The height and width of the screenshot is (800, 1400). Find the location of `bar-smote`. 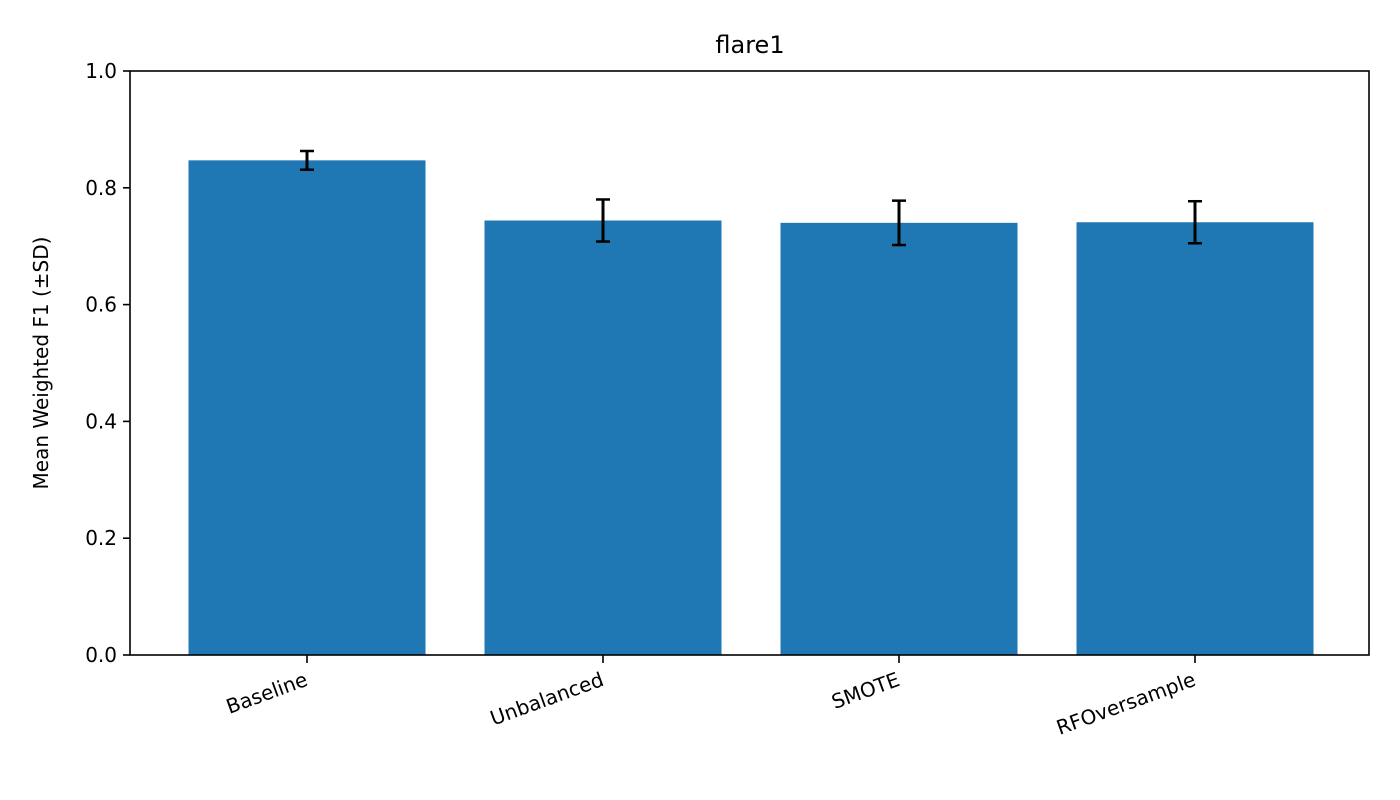

bar-smote is located at coordinates (899, 438).